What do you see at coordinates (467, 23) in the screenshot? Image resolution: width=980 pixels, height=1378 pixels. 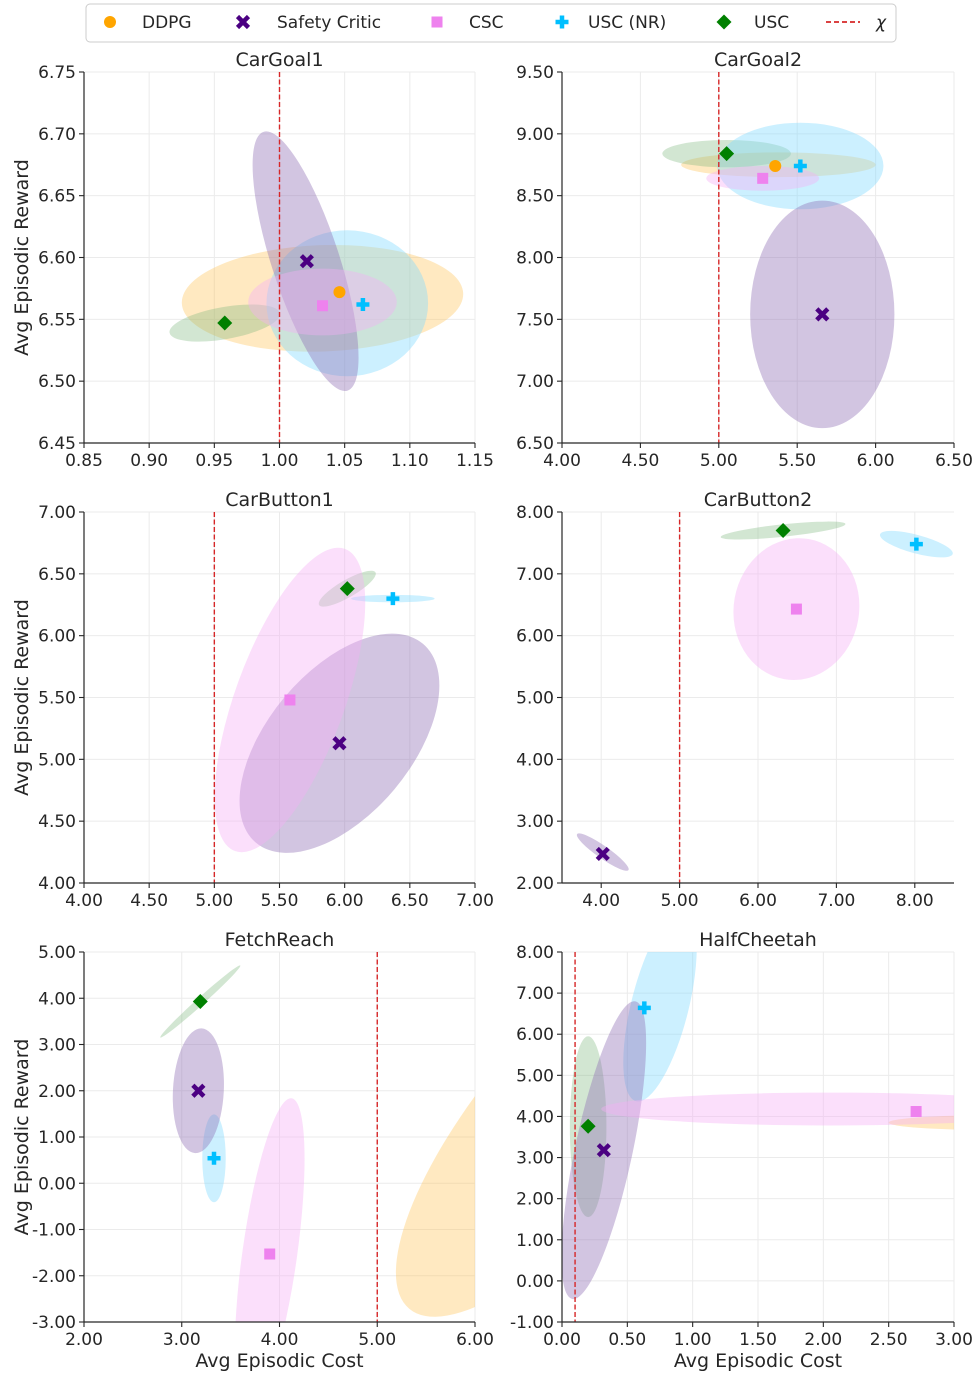 I see `legend-entry: CSC` at bounding box center [467, 23].